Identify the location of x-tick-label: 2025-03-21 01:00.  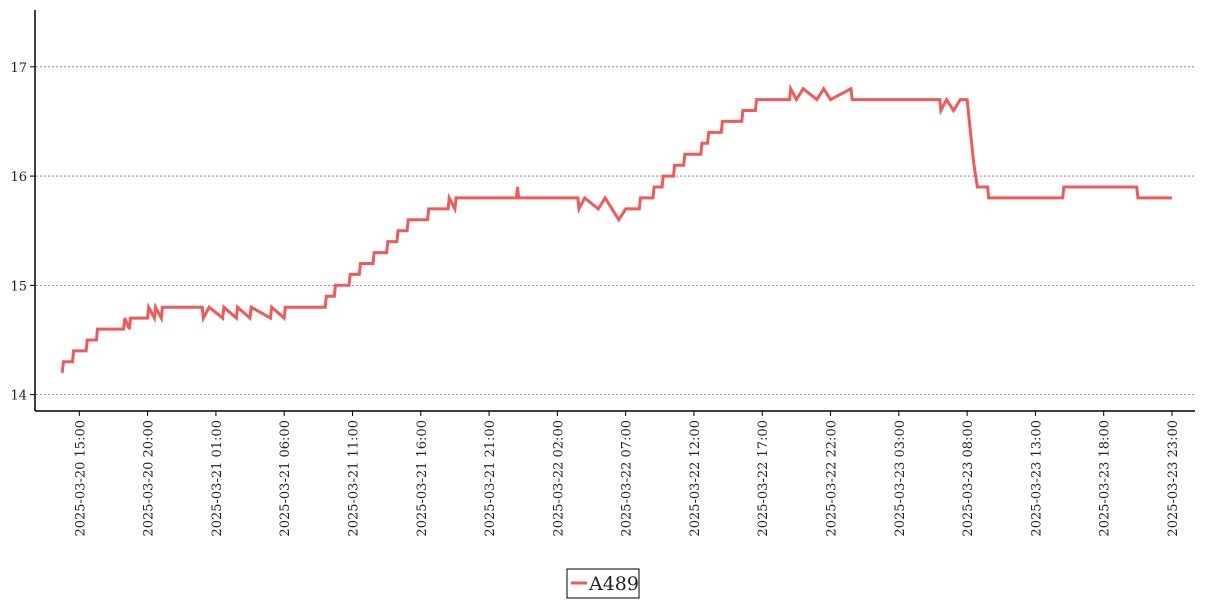
(217, 478).